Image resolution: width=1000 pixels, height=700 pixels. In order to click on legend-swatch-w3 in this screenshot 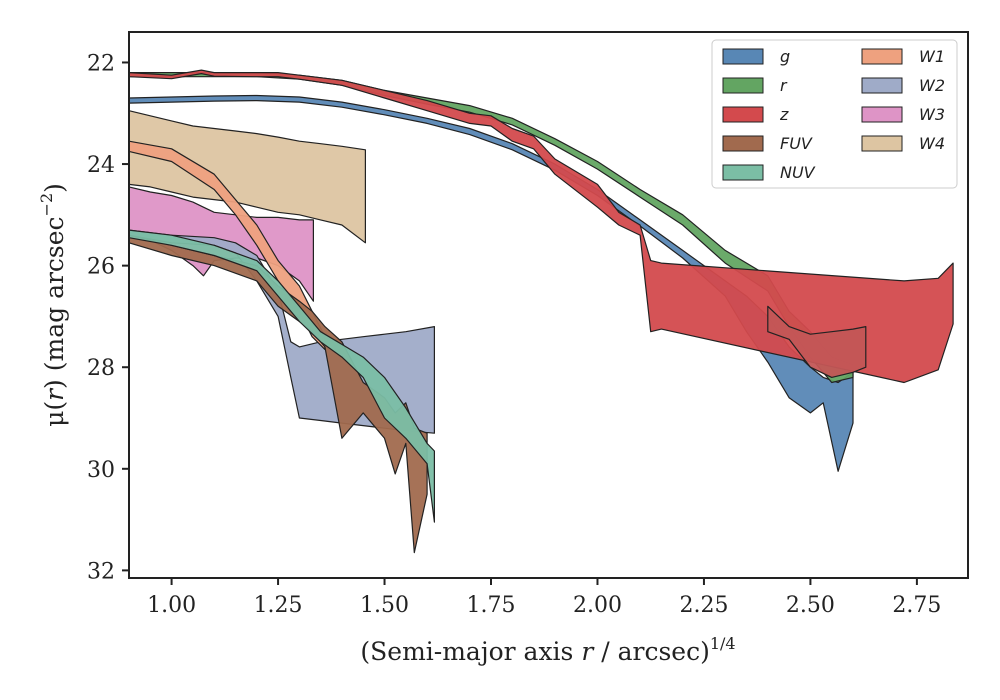, I will do `click(882, 114)`.